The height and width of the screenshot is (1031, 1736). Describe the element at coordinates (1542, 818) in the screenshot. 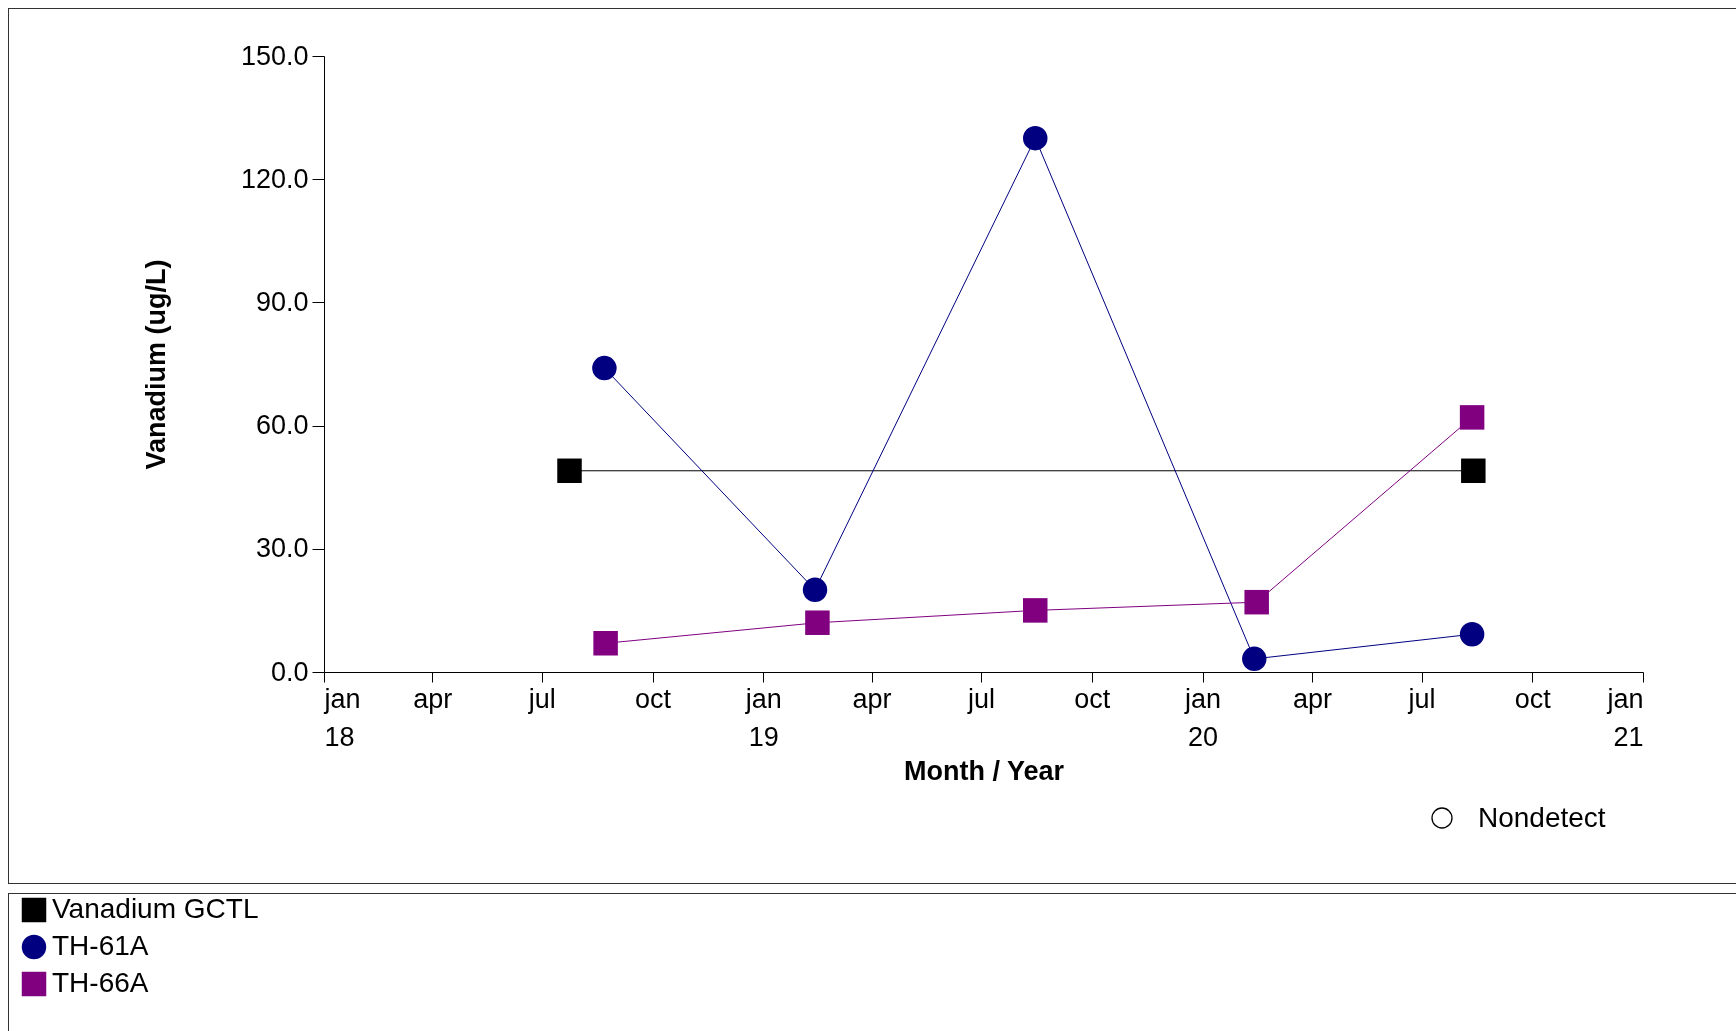

I see `text: Nondetect` at that location.